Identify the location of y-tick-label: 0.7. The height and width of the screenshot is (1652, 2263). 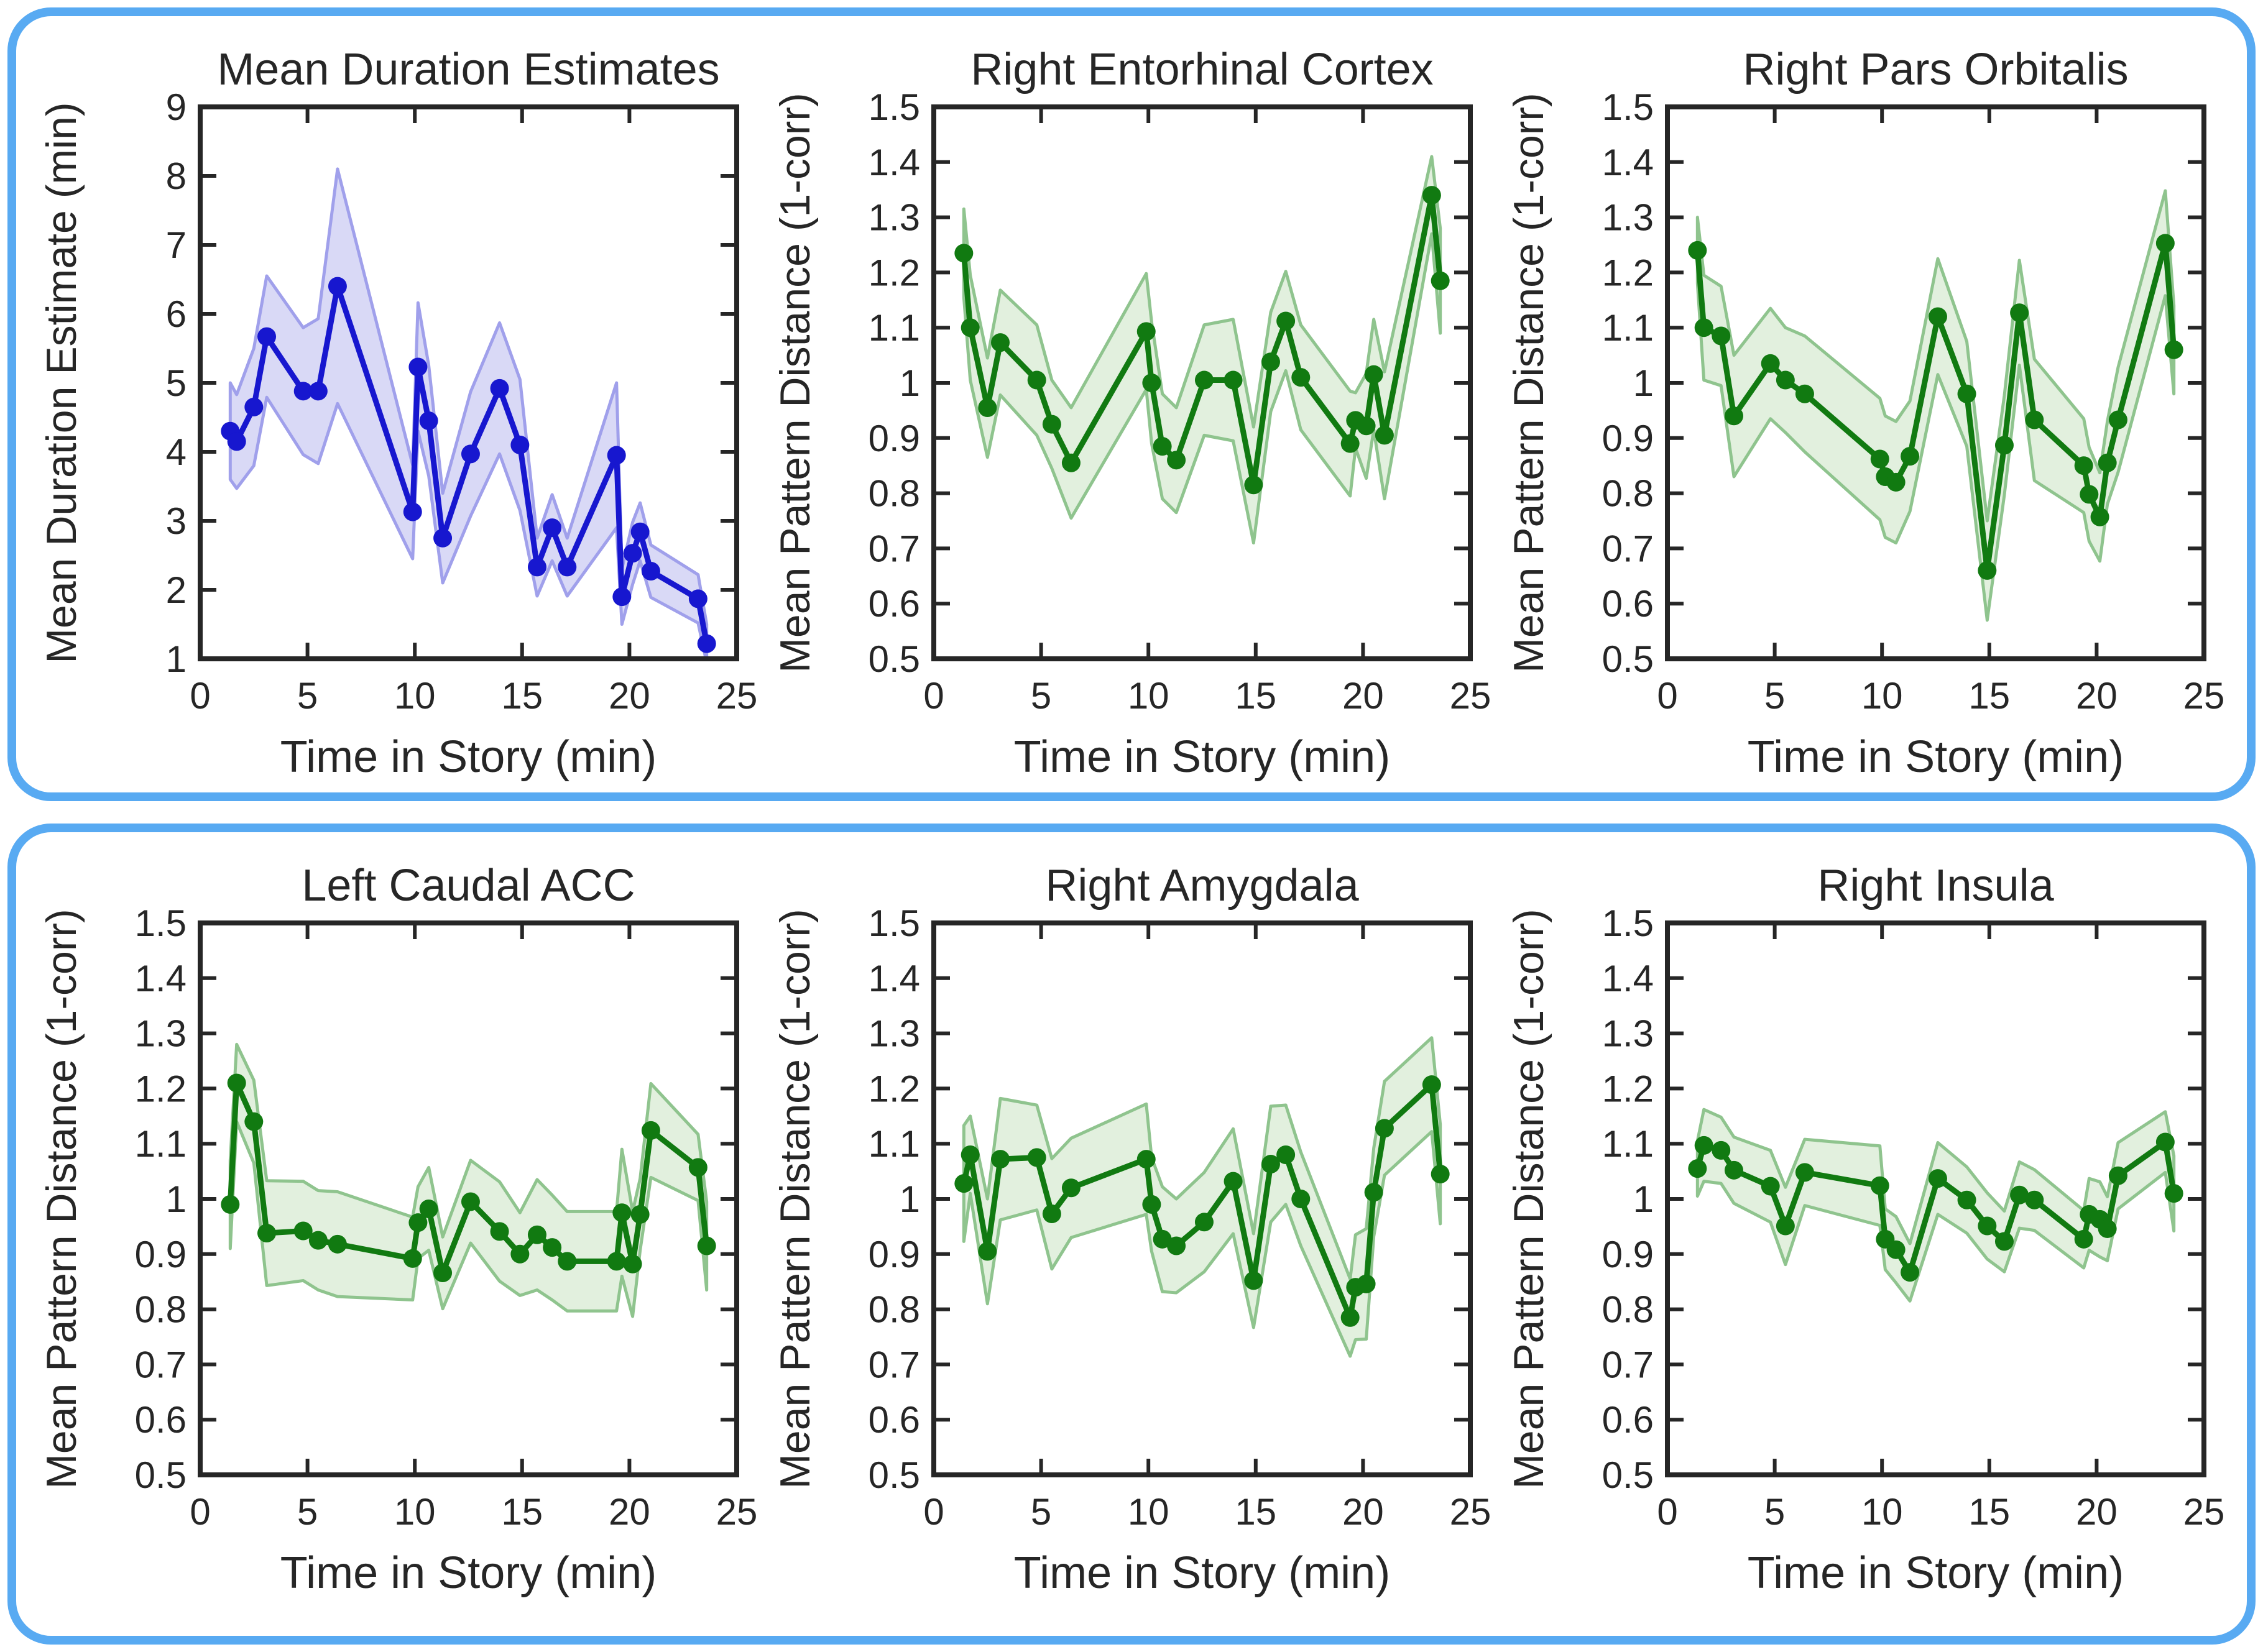
(894, 548).